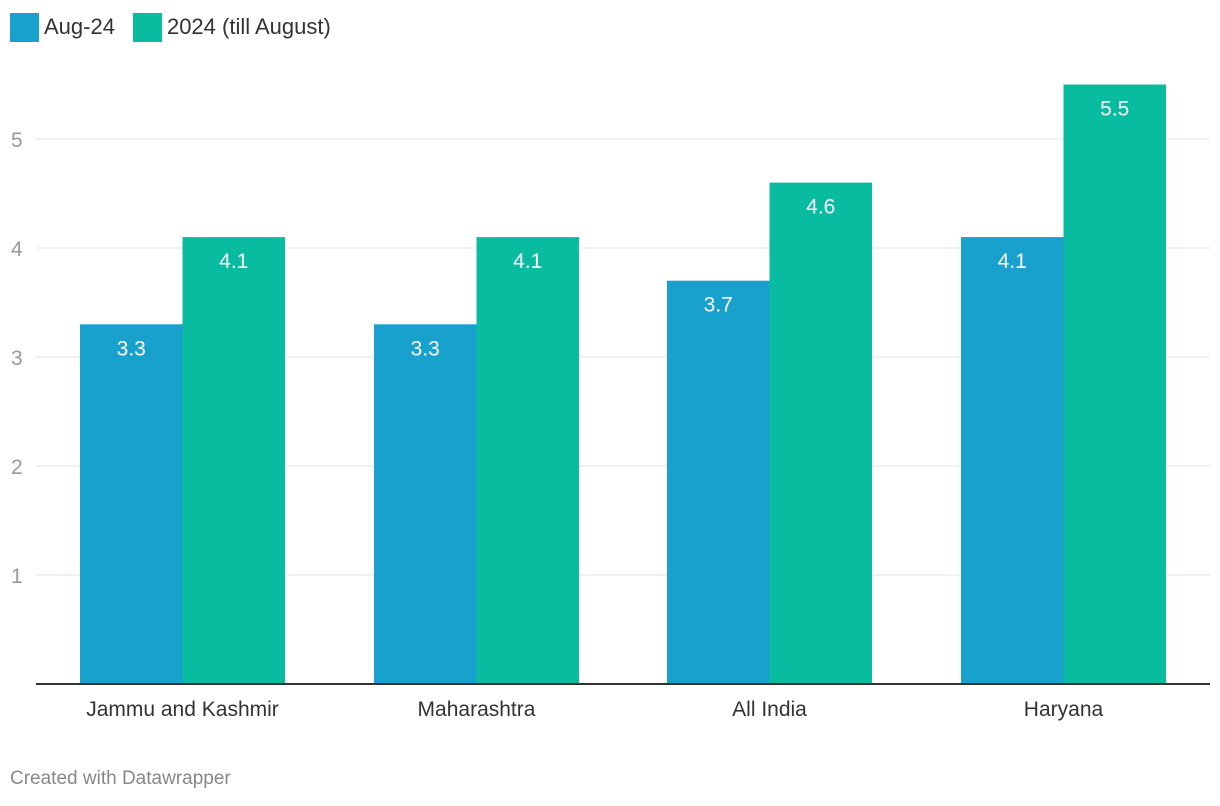 The height and width of the screenshot is (806, 1220). Describe the element at coordinates (79, 26) in the screenshot. I see `legend-label-series-1: Aug-24` at that location.